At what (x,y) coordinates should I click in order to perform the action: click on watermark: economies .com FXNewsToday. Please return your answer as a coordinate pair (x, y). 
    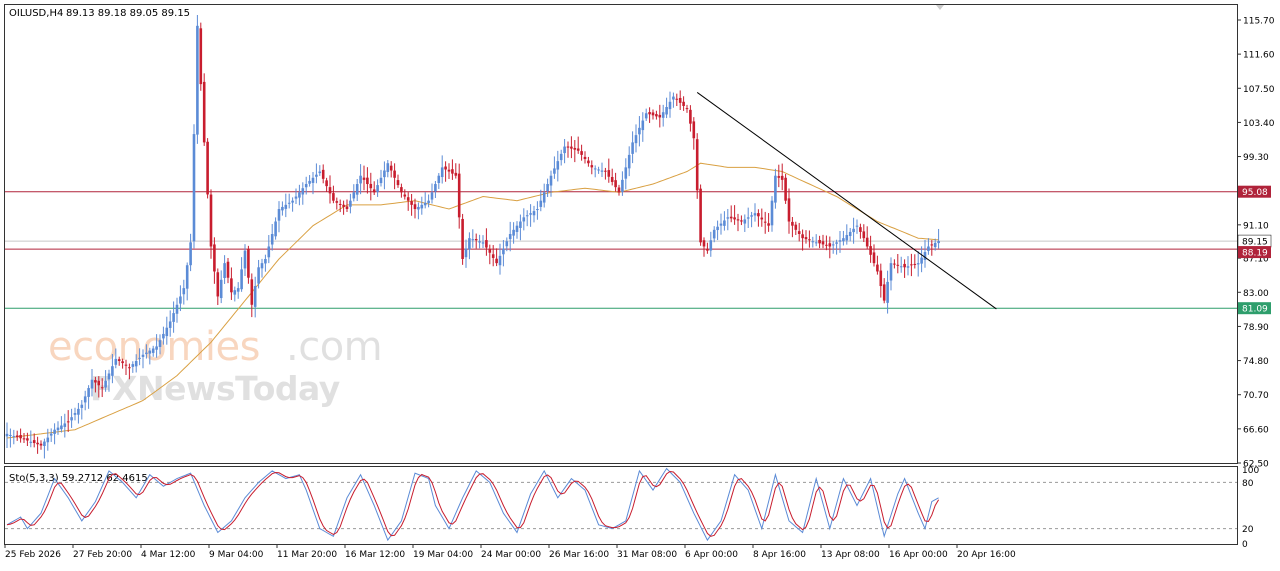
    Looking at the image, I should click on (215, 366).